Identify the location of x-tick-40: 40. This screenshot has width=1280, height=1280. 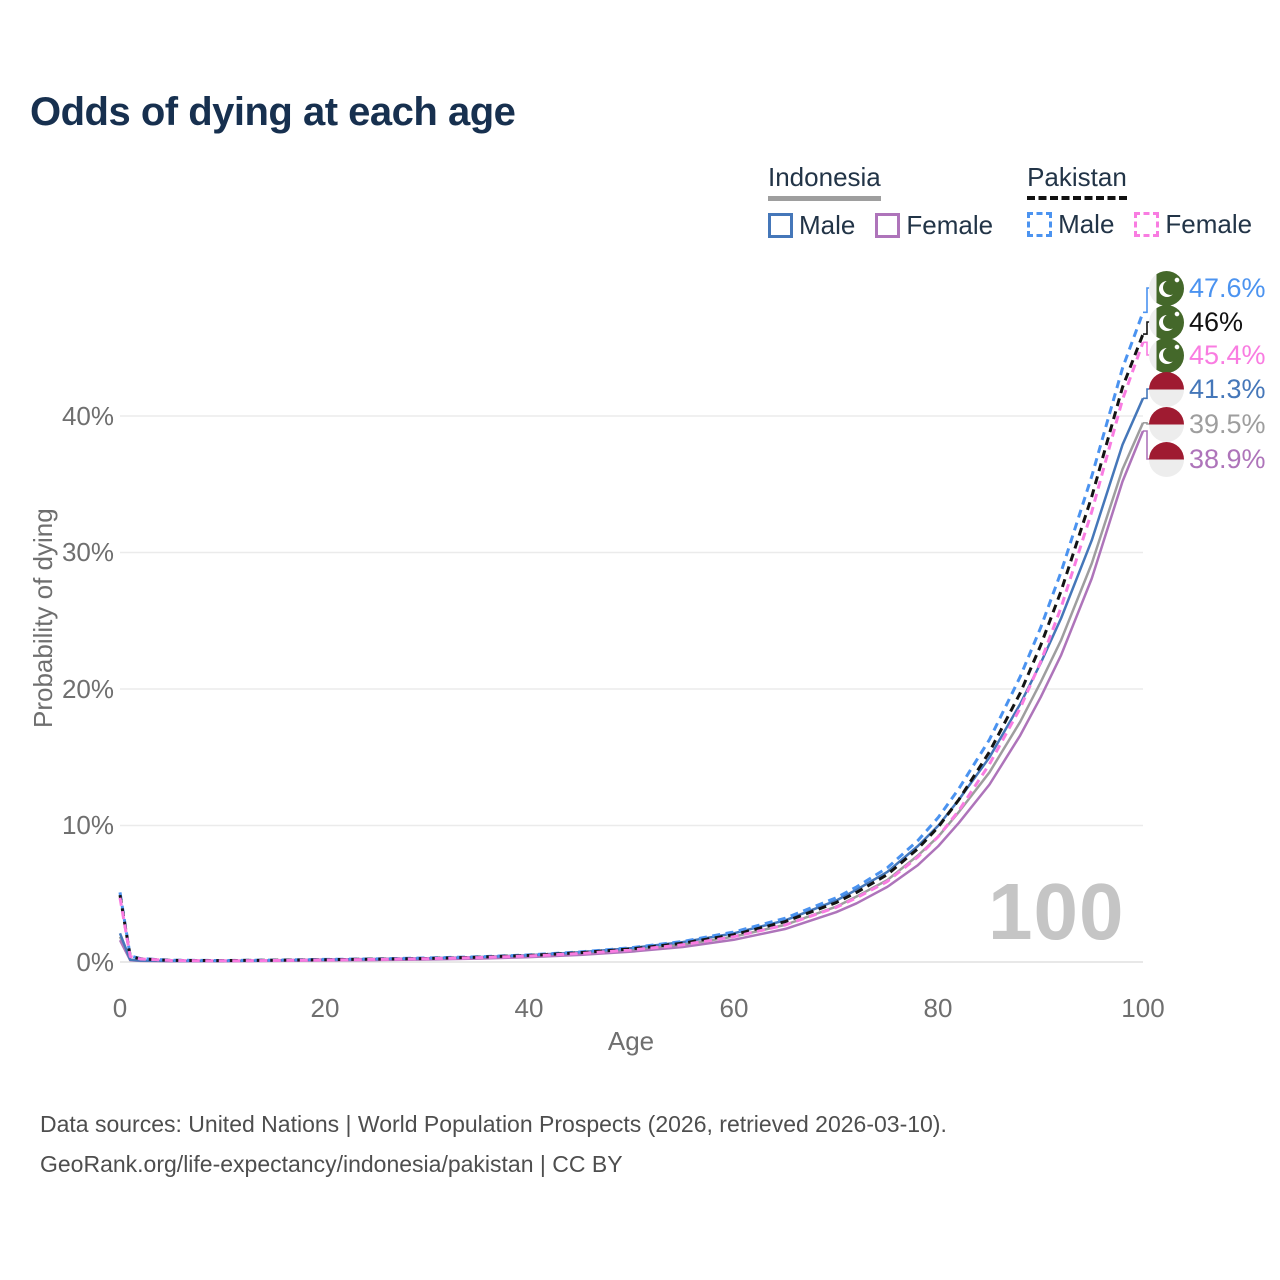
(529, 1008).